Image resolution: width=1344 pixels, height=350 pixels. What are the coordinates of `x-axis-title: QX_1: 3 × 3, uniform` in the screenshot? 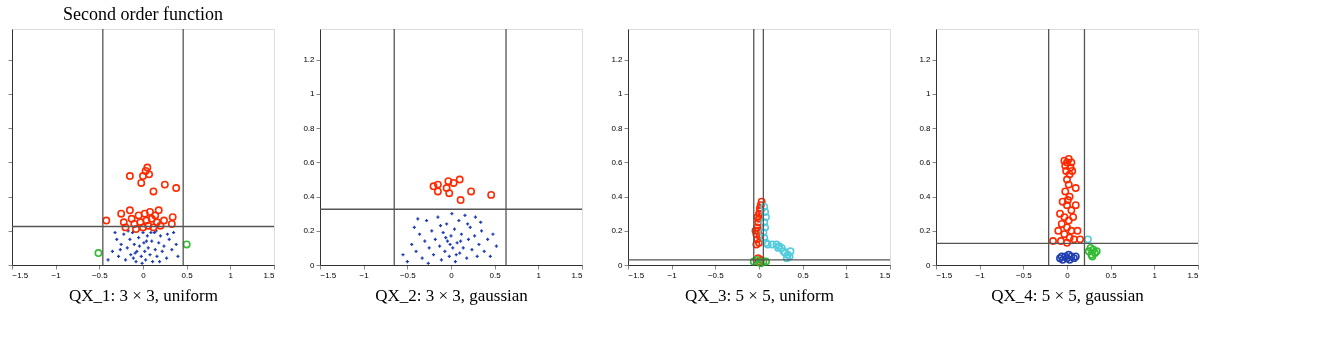 It's located at (143, 295).